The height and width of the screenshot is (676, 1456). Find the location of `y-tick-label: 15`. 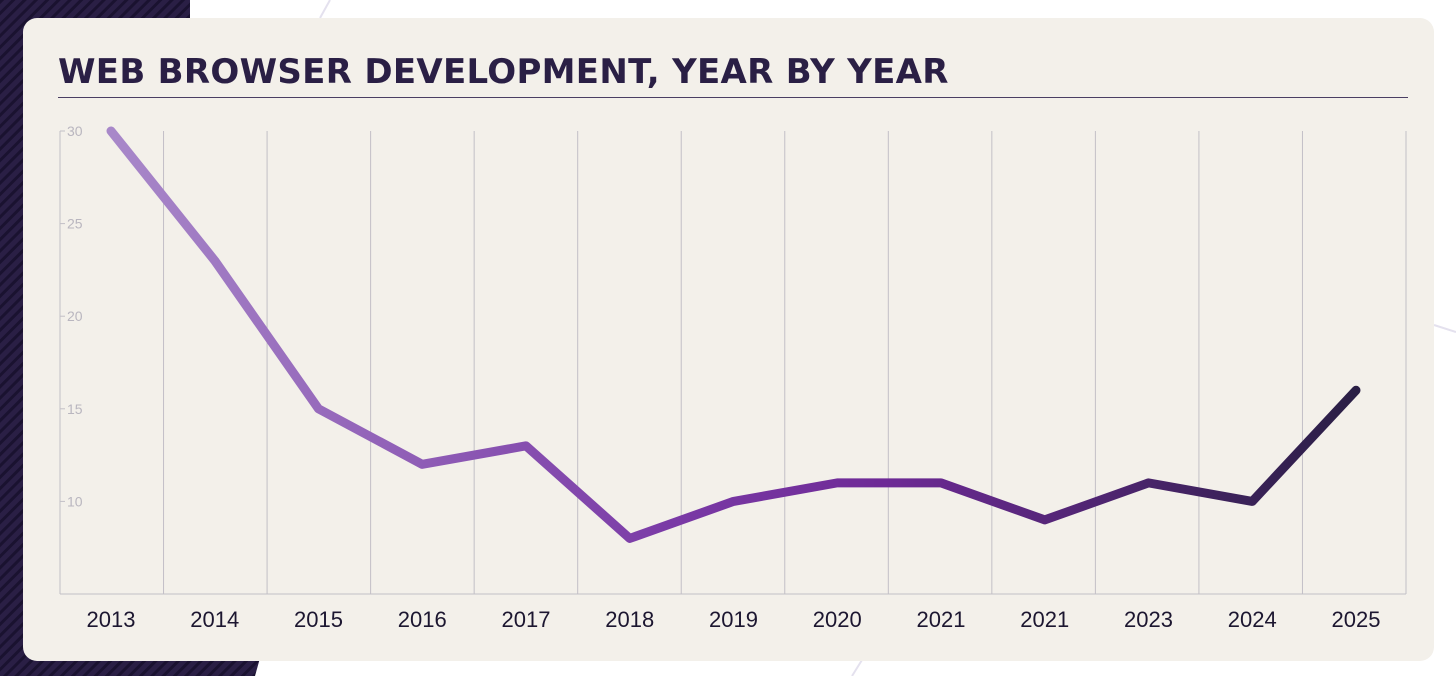

y-tick-label: 15 is located at coordinates (75, 409).